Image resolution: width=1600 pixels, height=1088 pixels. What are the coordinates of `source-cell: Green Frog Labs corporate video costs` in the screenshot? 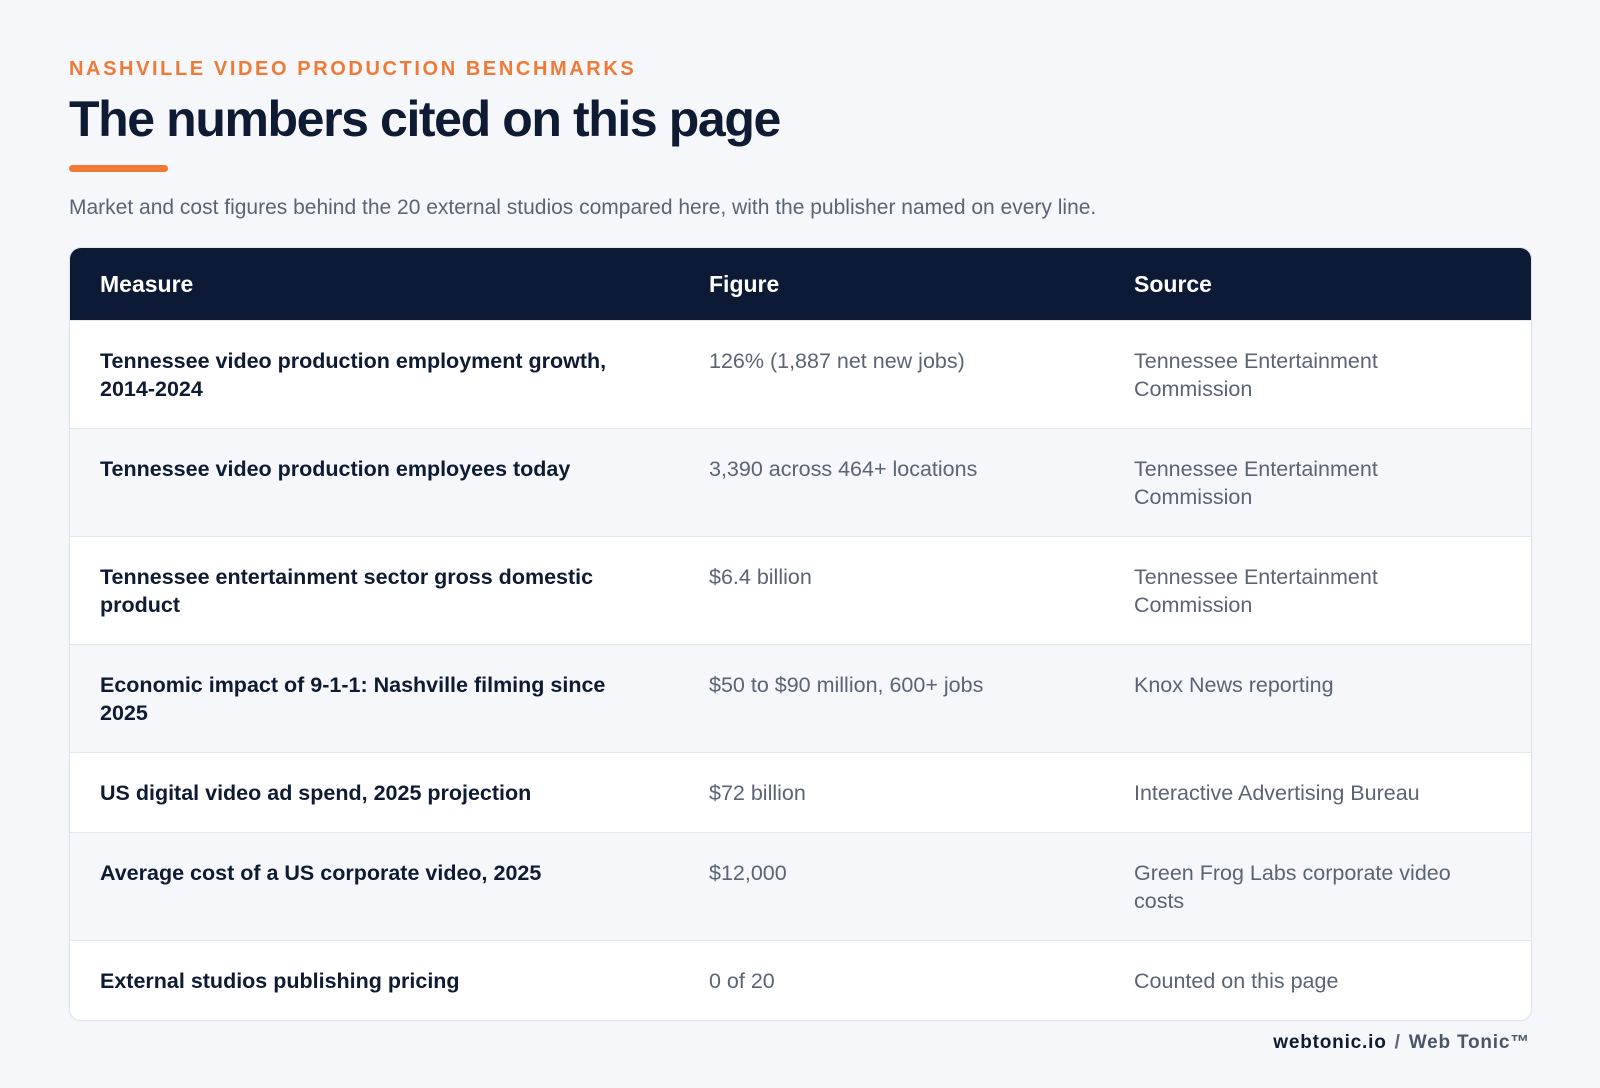 It's located at (1317, 886).